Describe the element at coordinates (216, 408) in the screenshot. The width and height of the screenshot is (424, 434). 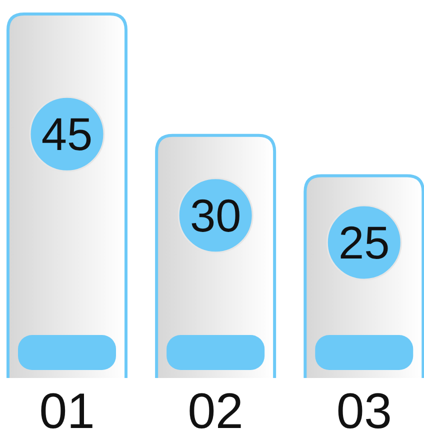
I see `x-tick-label: 02` at that location.